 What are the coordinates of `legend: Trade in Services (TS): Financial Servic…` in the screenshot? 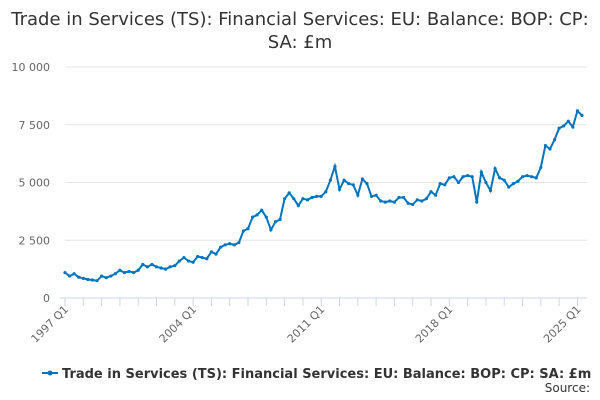 It's located at (316, 374).